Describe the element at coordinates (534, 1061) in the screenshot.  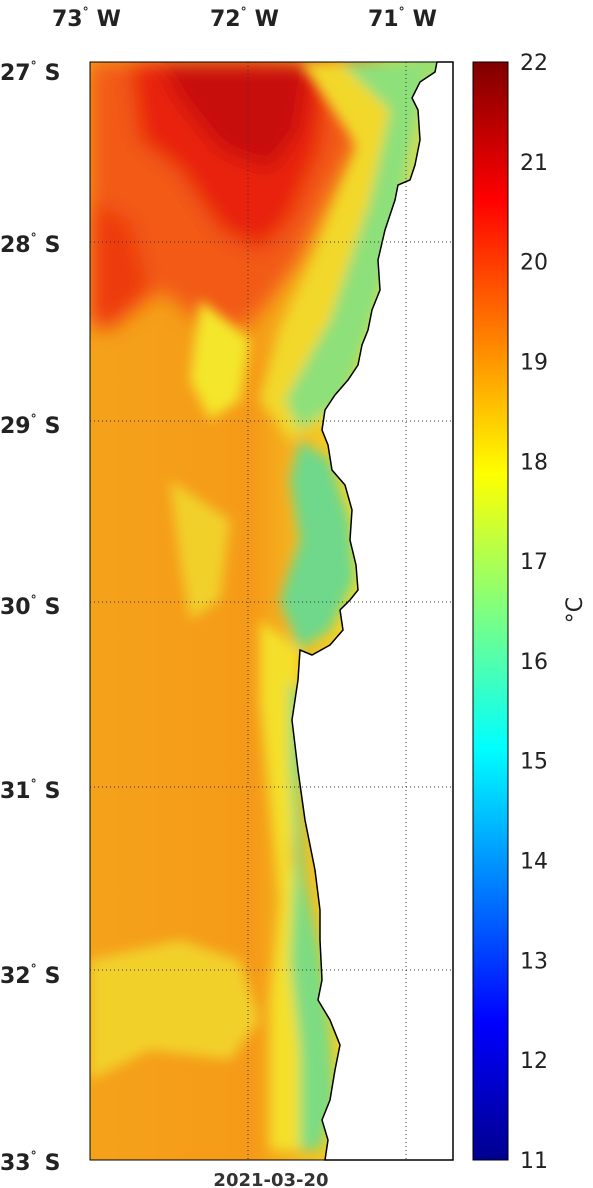
I see `colorbar-tick-label: 12` at that location.